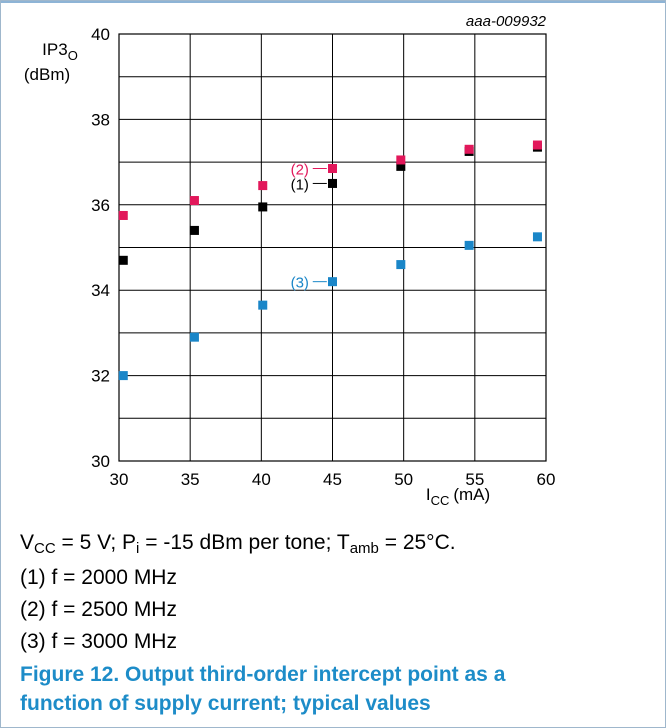 This screenshot has height=728, width=666. I want to click on x-axis-label: ICC (mA), so click(458, 496).